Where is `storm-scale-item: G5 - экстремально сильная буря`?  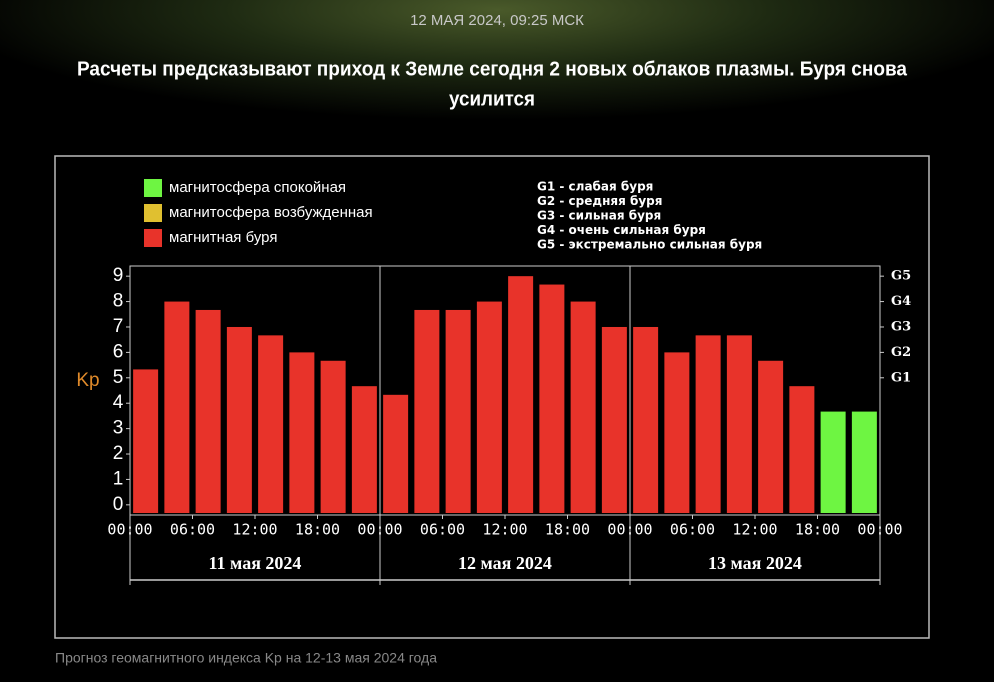
storm-scale-item: G5 - экстремально сильная буря is located at coordinates (649, 245).